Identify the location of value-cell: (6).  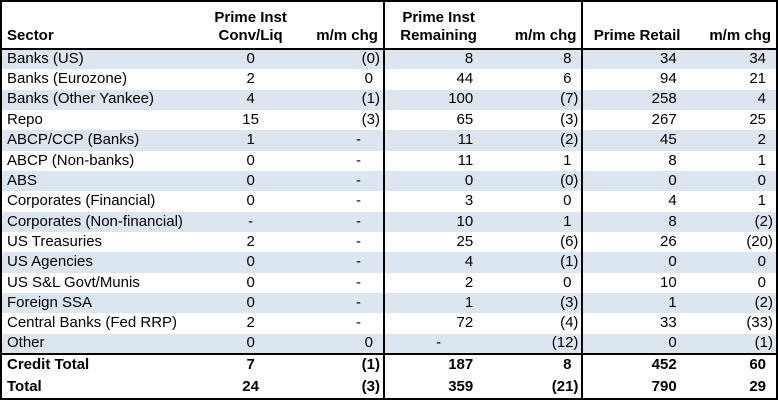
(569, 241).